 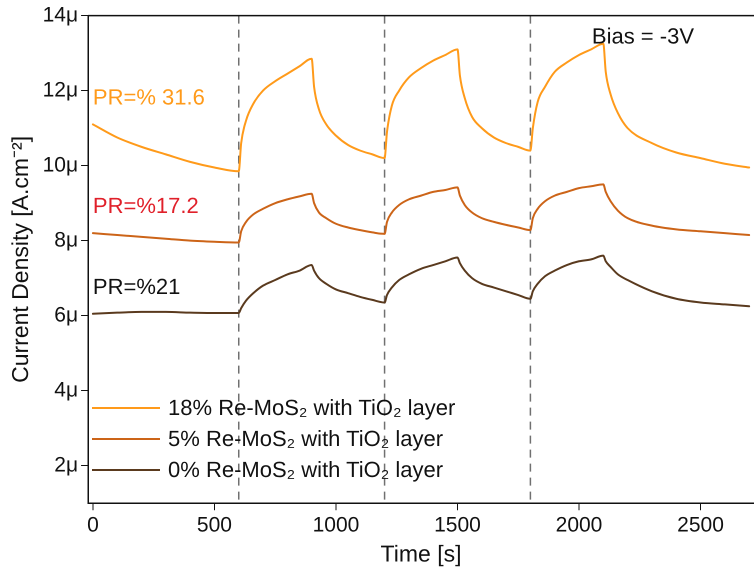 What do you see at coordinates (93, 525) in the screenshot?
I see `x-tick-label: 0` at bounding box center [93, 525].